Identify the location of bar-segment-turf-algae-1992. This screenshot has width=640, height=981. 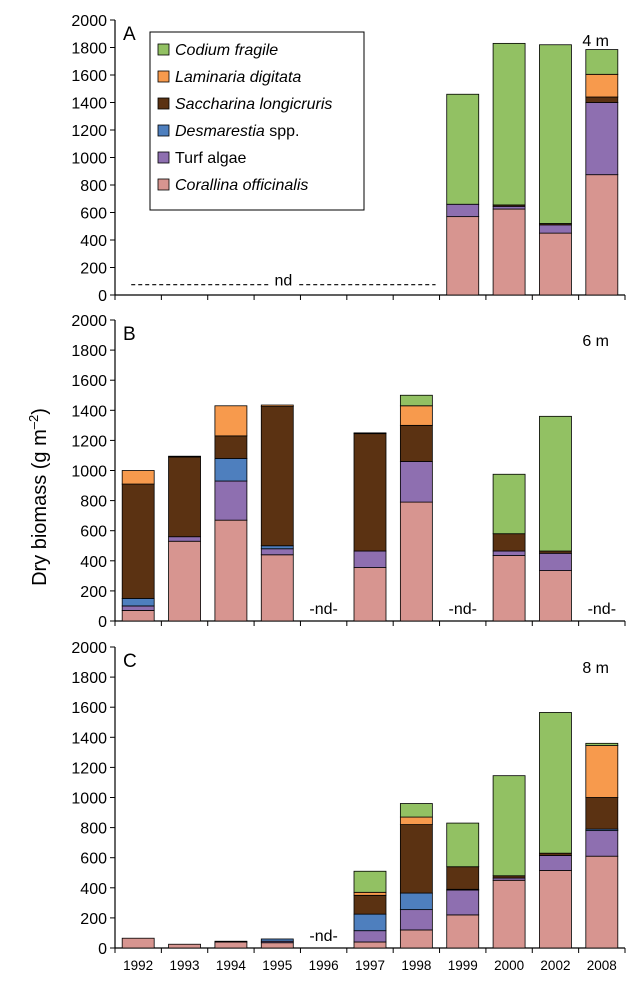
(138, 608).